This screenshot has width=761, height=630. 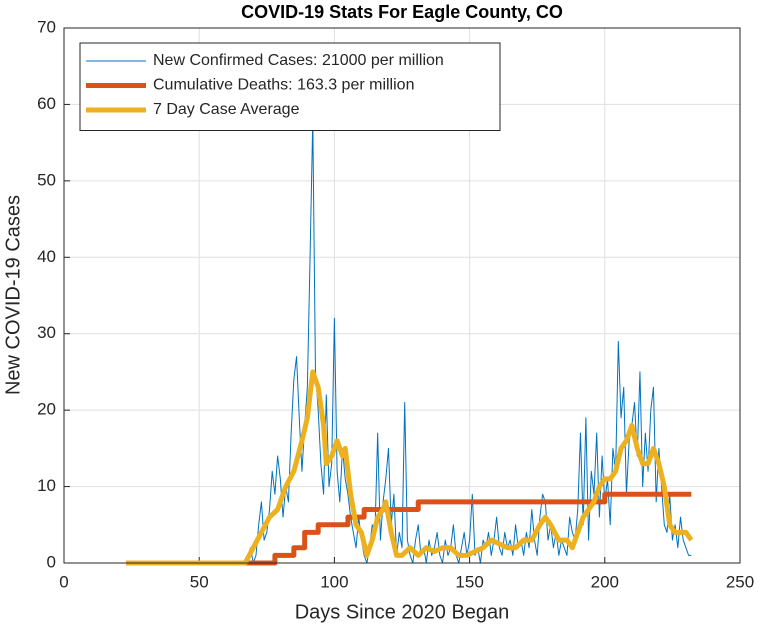 I want to click on y-tick-label: 40, so click(x=46, y=256).